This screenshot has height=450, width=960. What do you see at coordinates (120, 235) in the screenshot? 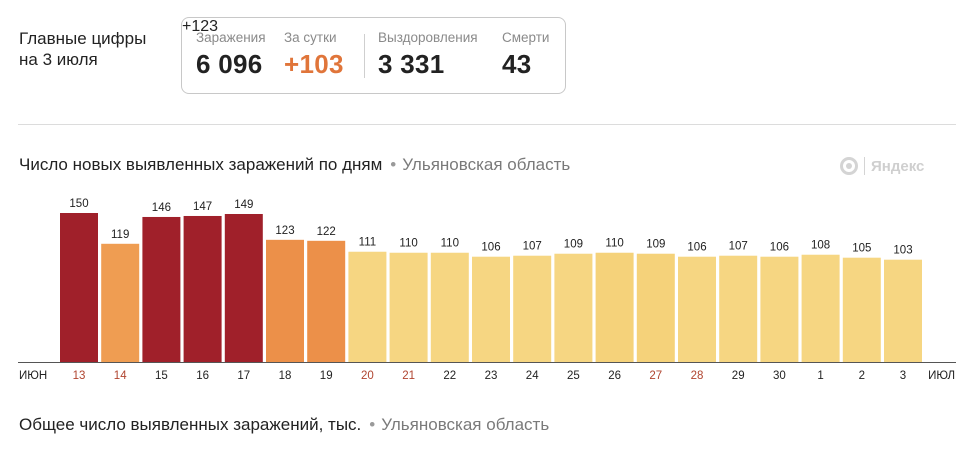
I see `data-label-14: 119` at bounding box center [120, 235].